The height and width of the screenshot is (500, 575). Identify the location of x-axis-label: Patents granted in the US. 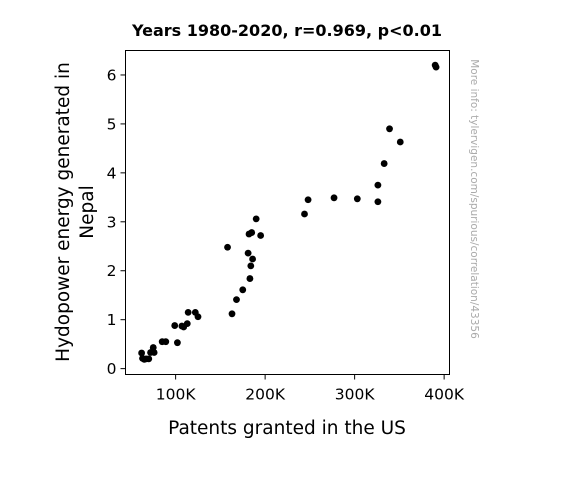
(287, 428).